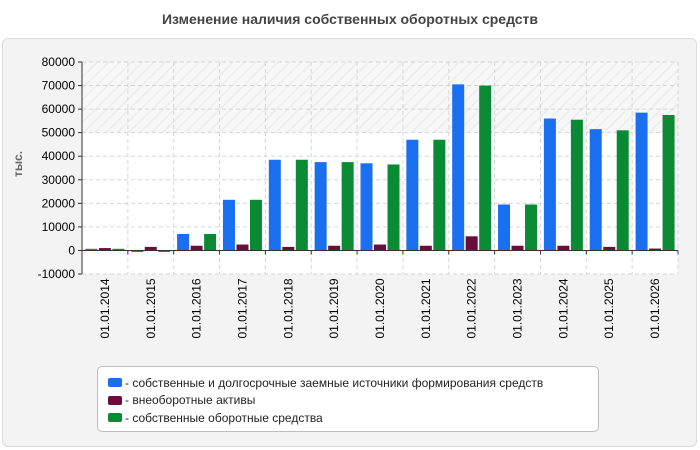 This screenshot has height=450, width=700. What do you see at coordinates (59, 156) in the screenshot?
I see `y-tick-label: 40000` at bounding box center [59, 156].